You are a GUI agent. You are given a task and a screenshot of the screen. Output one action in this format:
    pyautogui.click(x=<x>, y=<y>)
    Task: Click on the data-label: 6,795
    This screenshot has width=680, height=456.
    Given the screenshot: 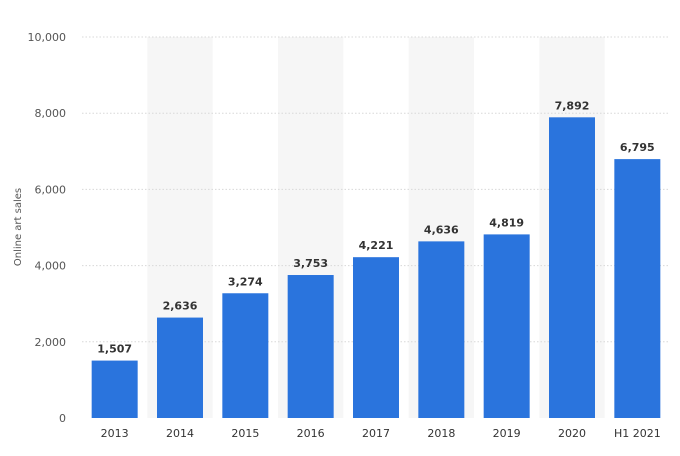 What is the action you would take?
    pyautogui.click(x=637, y=147)
    